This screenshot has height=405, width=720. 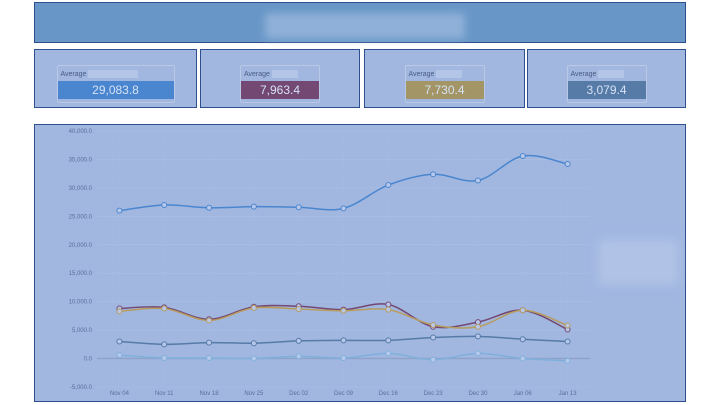 I want to click on x-tick-label: Dec 16, so click(x=389, y=394).